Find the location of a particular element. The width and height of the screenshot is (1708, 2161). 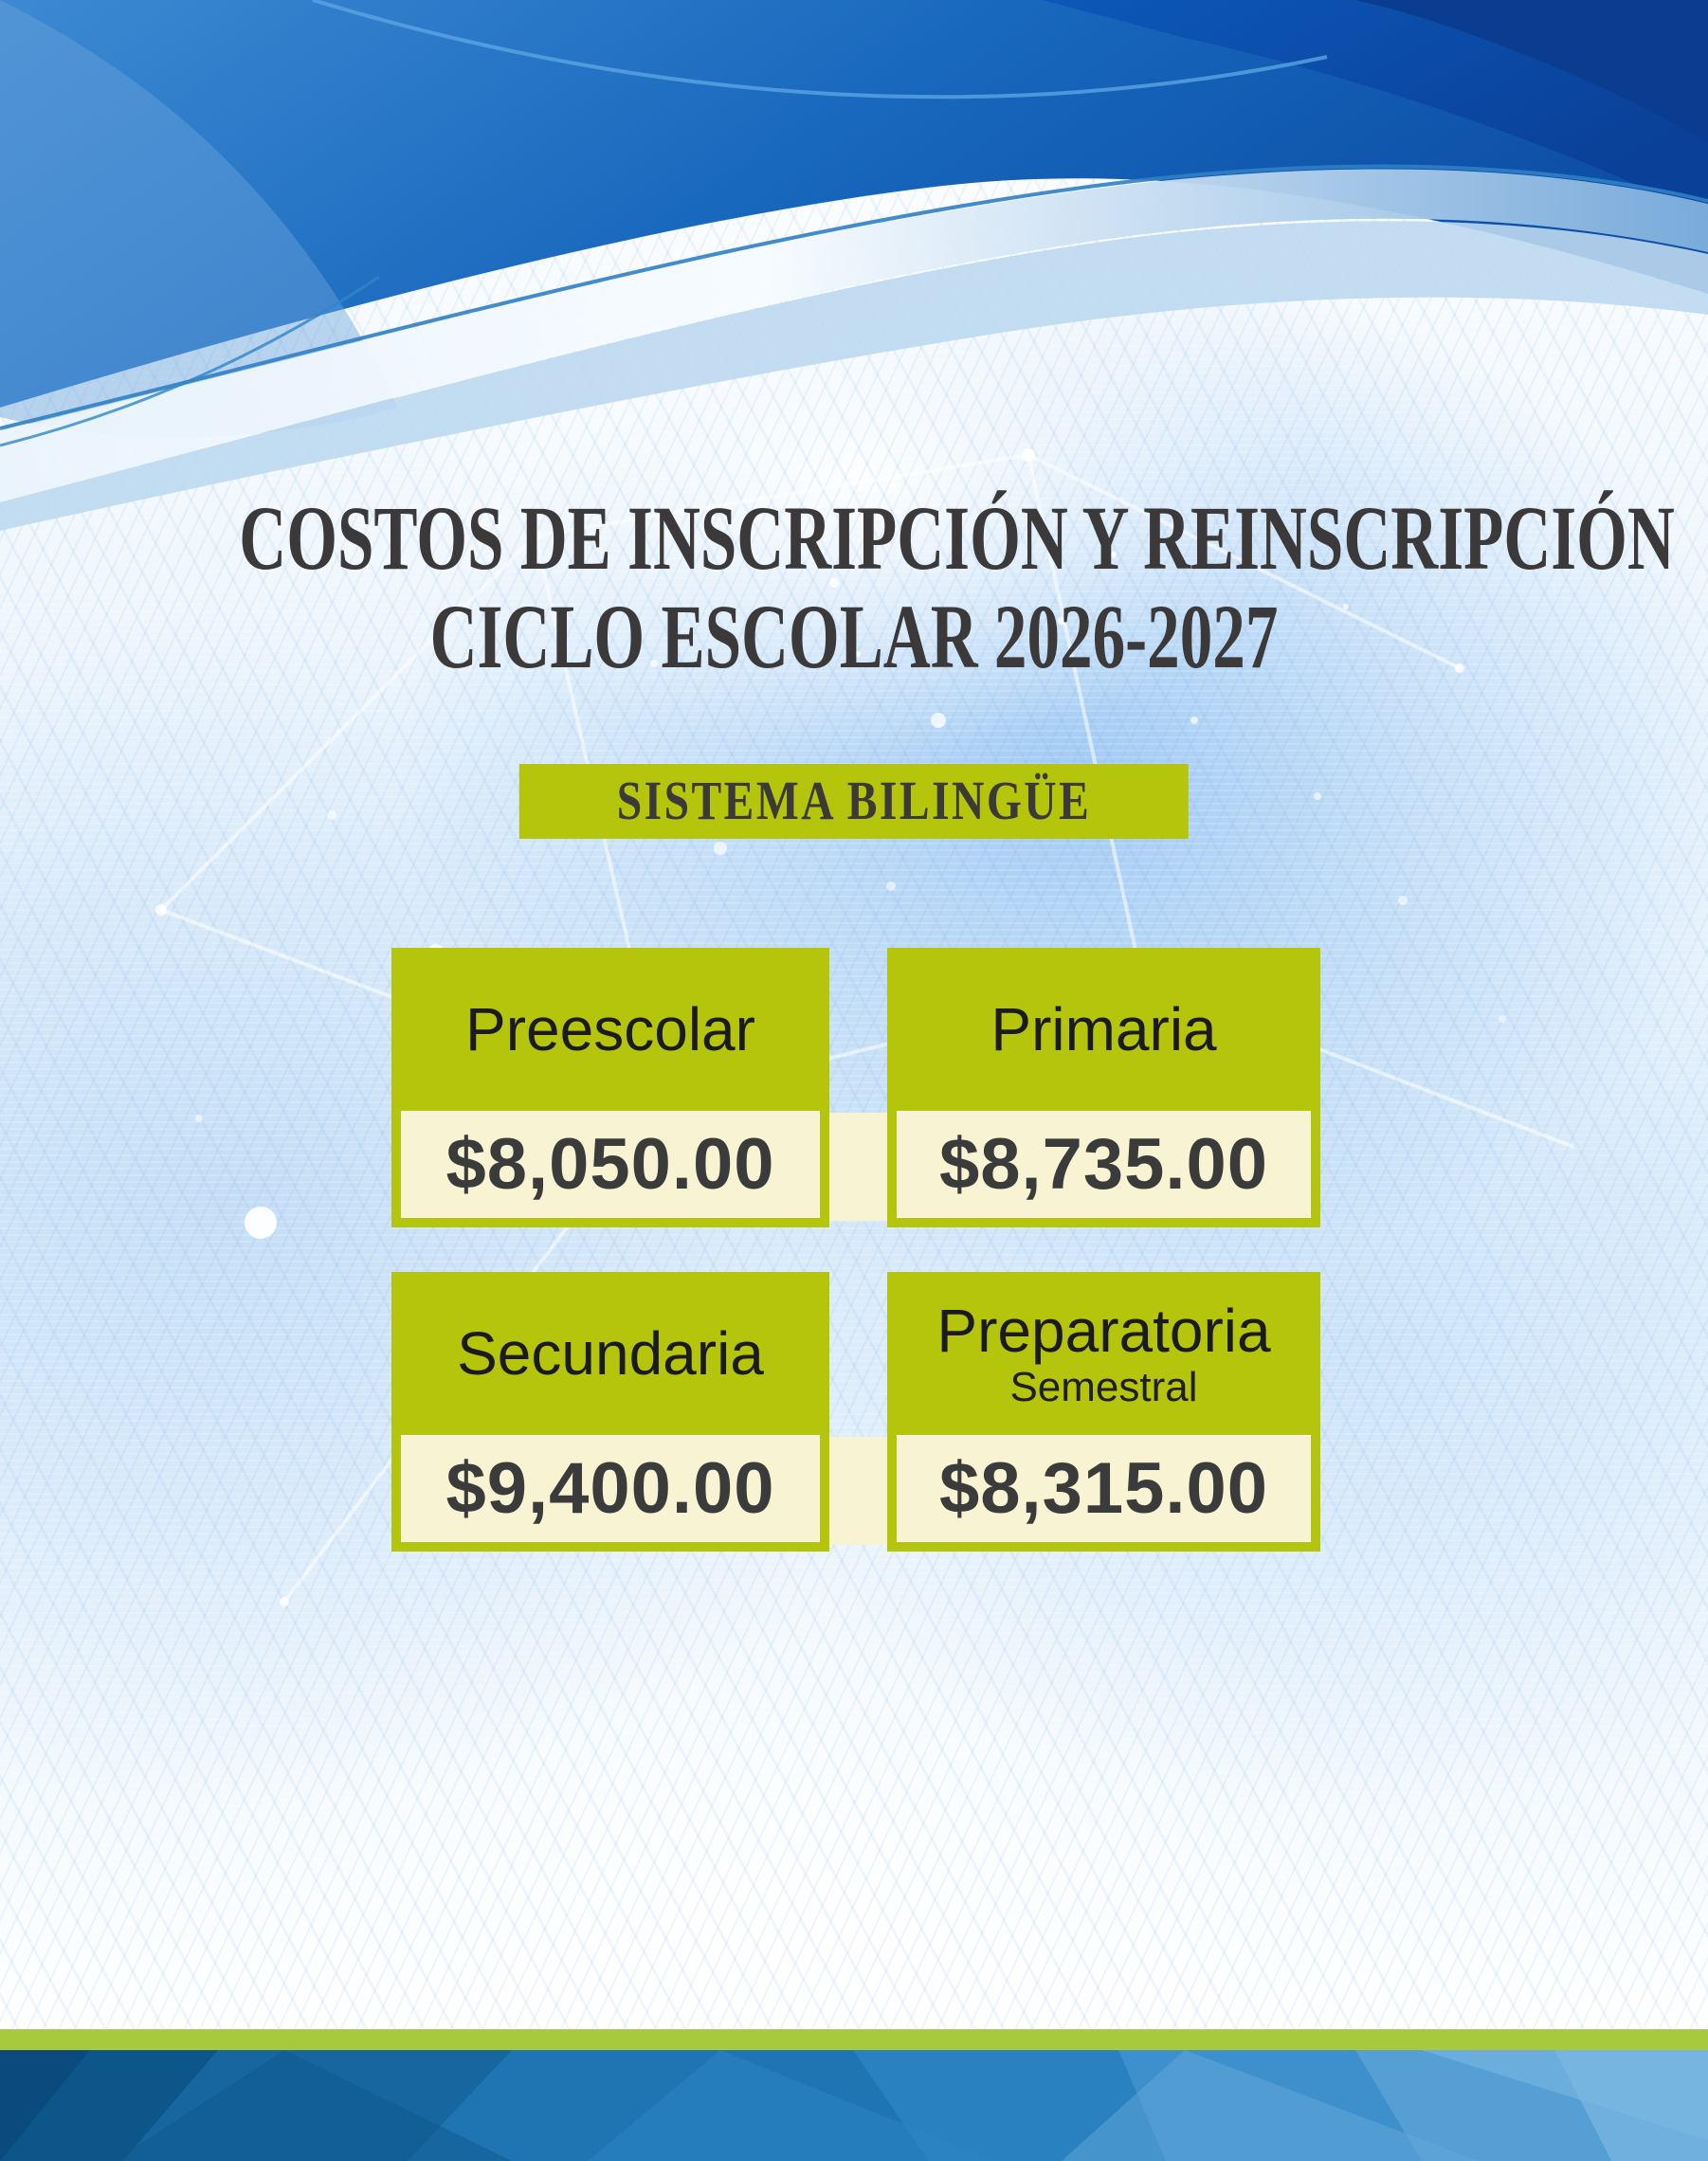

card-label: Preparatoria is located at coordinates (1103, 1330).